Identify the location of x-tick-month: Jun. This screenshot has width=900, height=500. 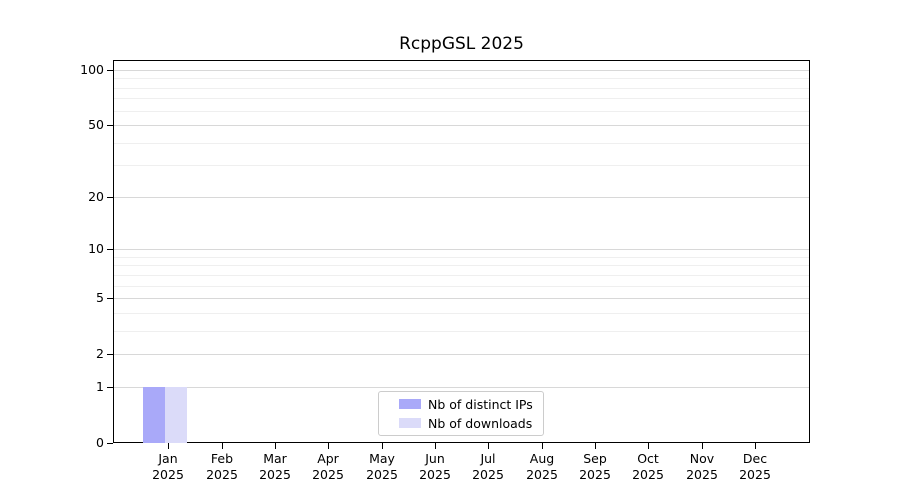
(435, 458).